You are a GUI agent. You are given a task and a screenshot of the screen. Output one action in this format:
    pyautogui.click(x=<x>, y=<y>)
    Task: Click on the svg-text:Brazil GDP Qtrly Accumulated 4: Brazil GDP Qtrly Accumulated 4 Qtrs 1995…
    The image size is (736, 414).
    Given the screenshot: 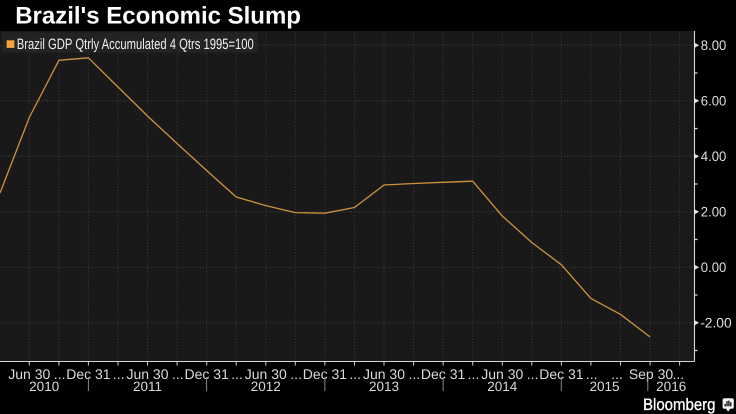 What is the action you would take?
    pyautogui.click(x=135, y=44)
    